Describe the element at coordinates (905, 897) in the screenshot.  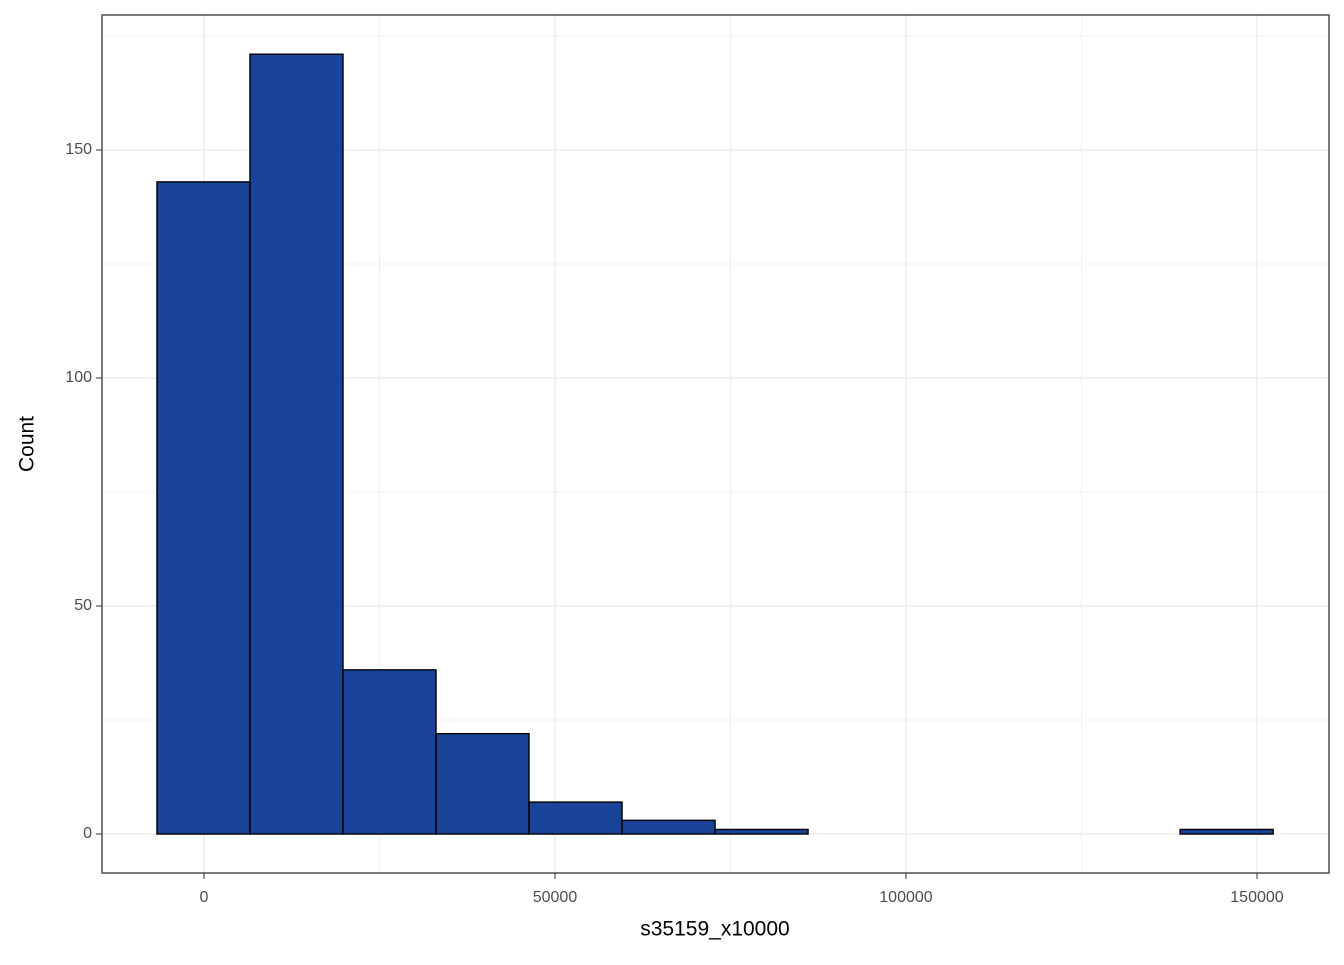
I see `x-tick-label: 100000` at that location.